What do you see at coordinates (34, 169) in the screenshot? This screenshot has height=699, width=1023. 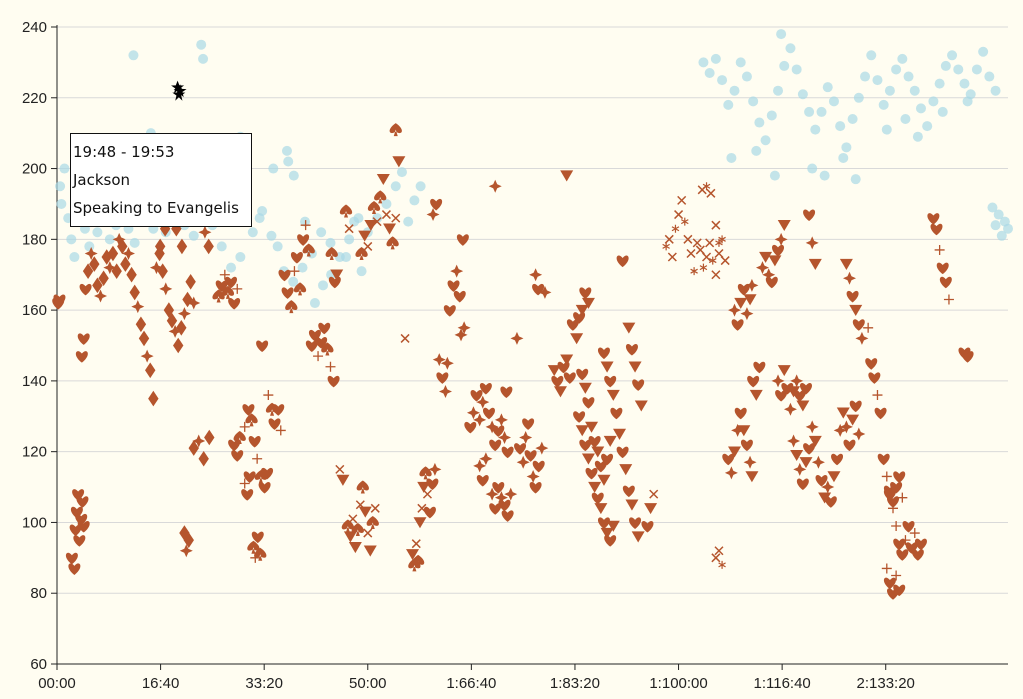 I see `y-tick-label: 200` at bounding box center [34, 169].